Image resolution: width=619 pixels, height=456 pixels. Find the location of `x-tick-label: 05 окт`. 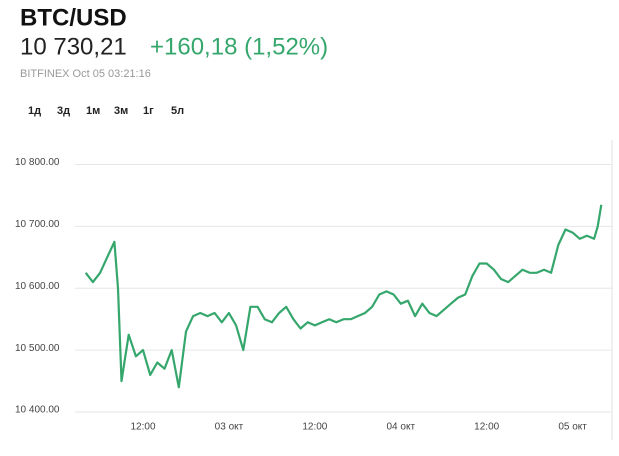

x-tick-label: 05 окт is located at coordinates (572, 427).